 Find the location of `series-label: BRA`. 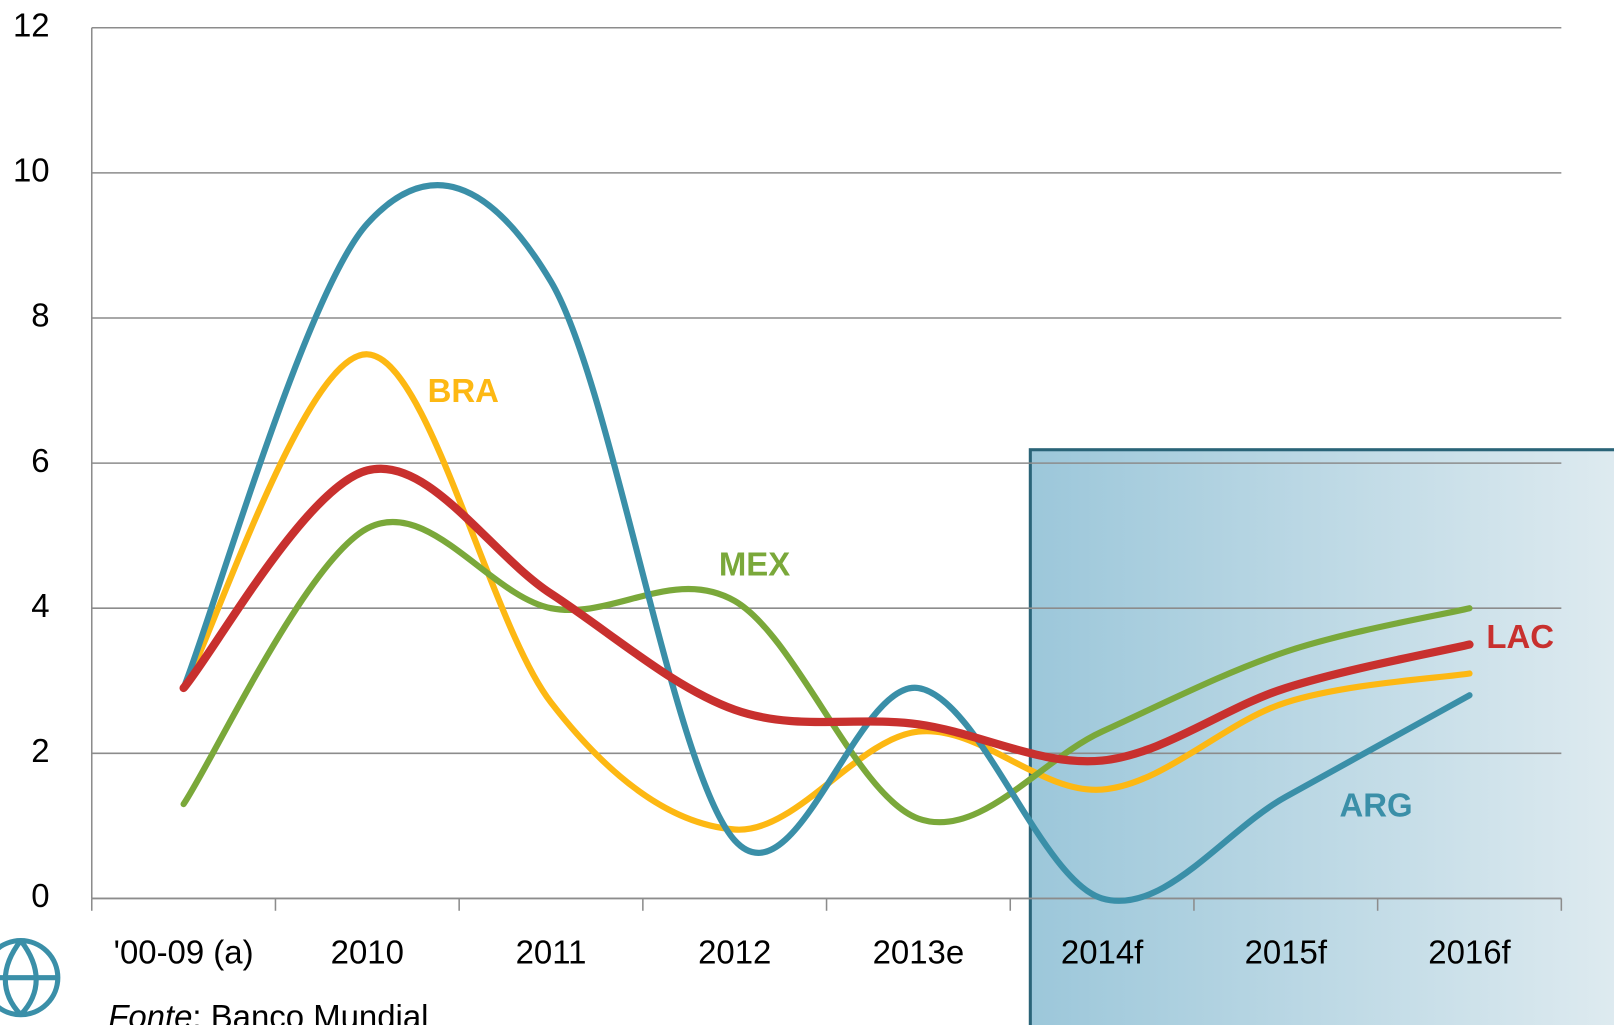

series-label: BRA is located at coordinates (463, 390).